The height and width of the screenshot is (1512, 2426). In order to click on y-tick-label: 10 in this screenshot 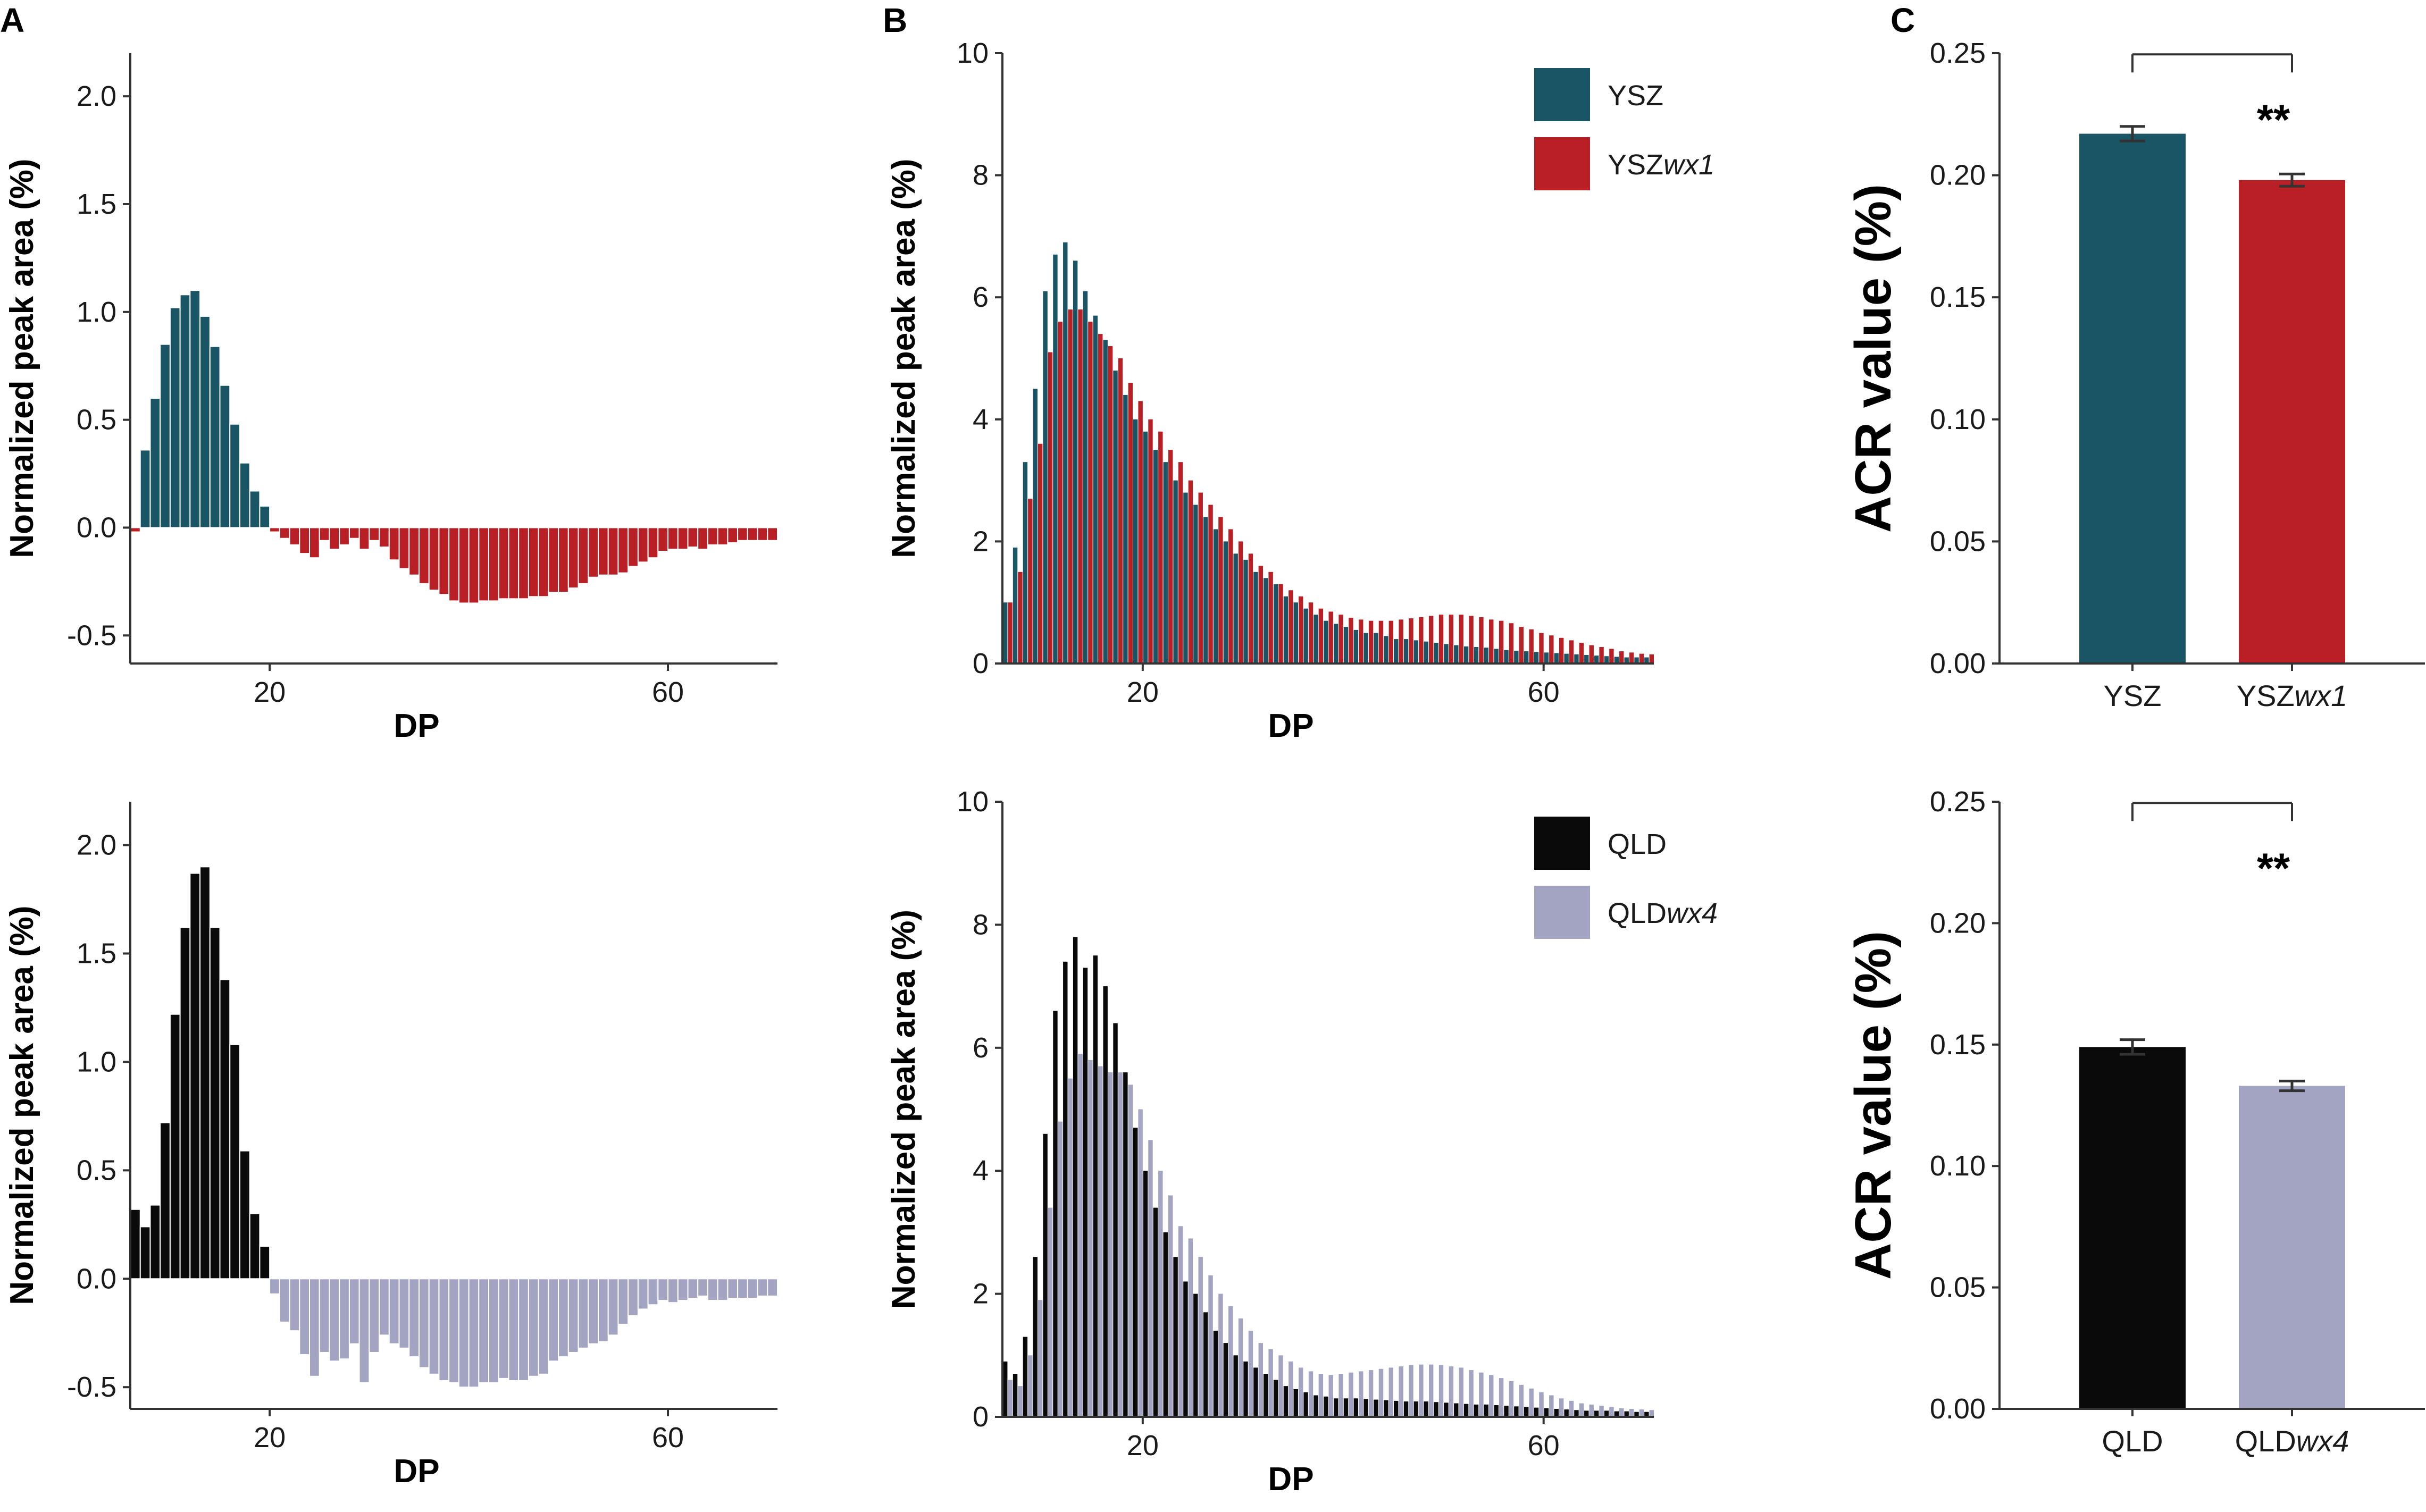, I will do `click(973, 53)`.